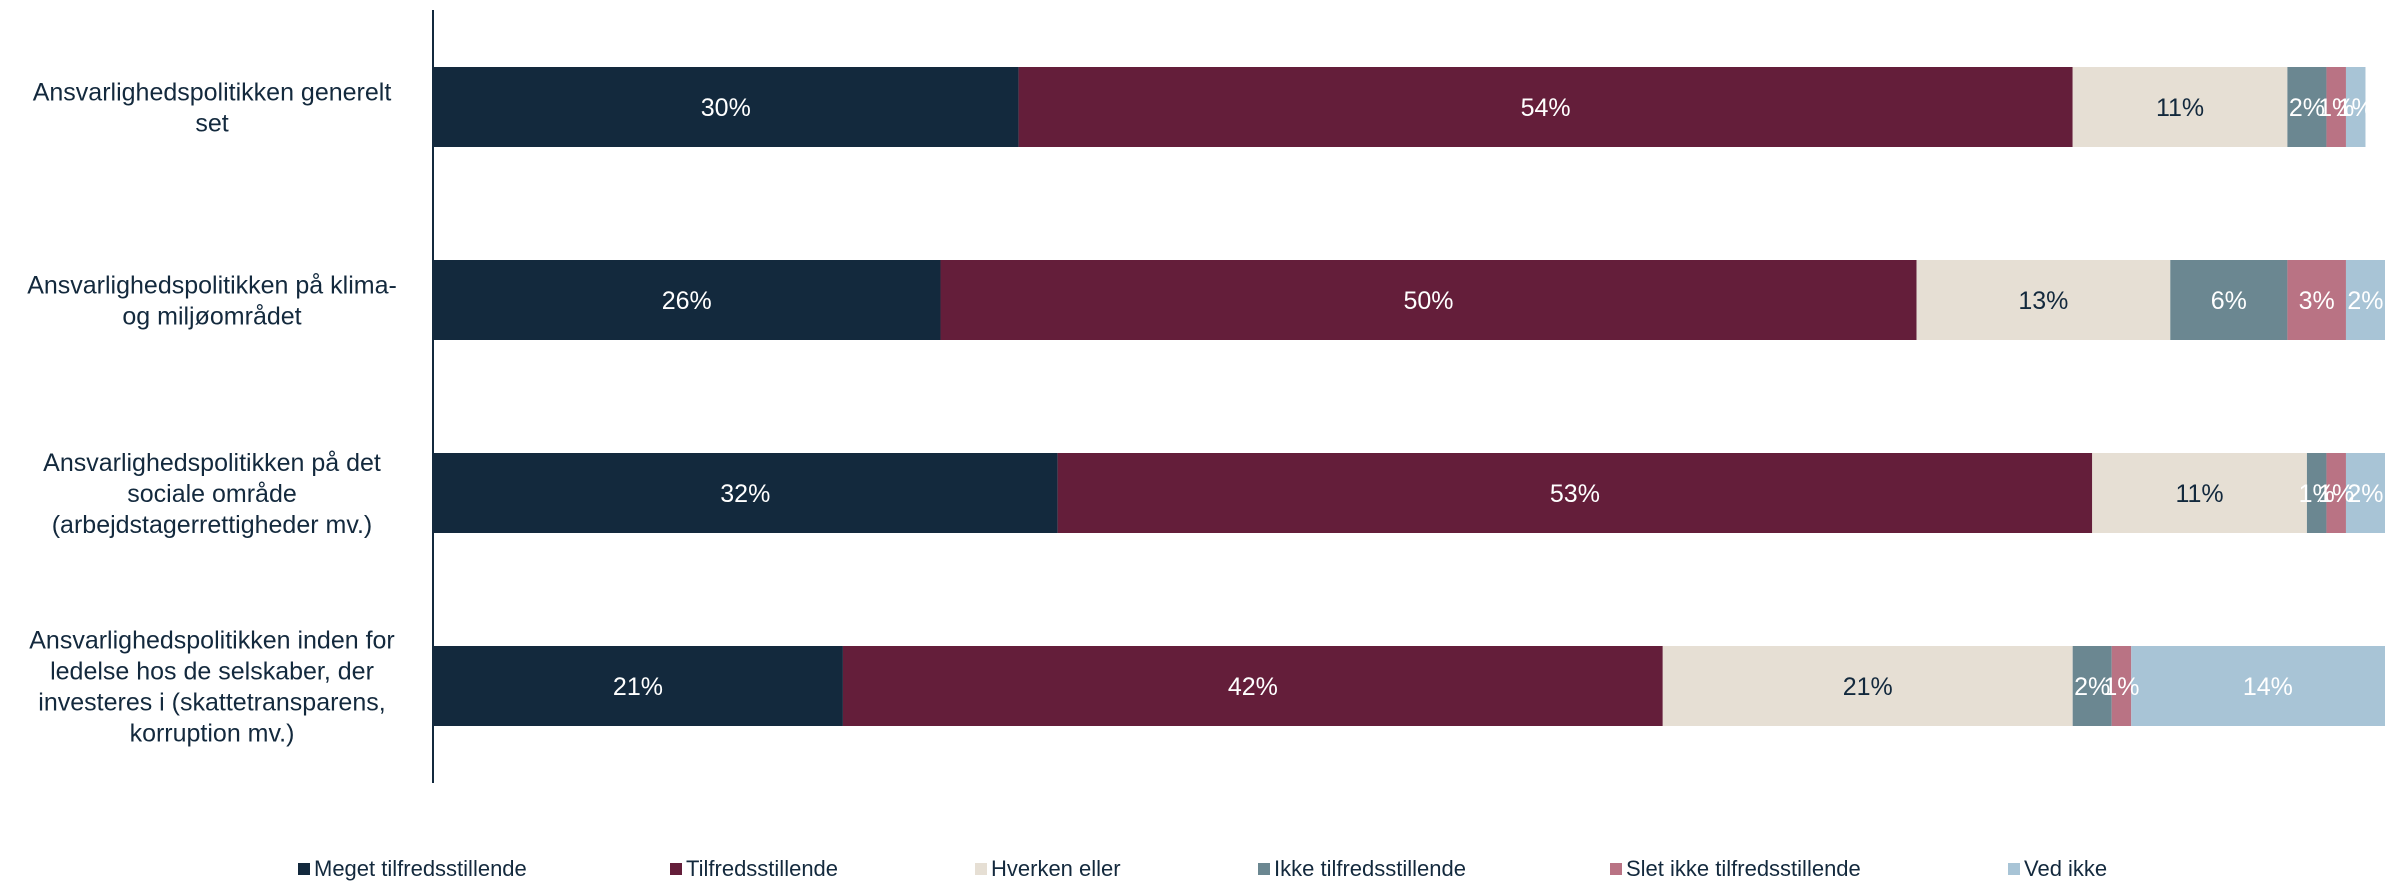 The image size is (2385, 893). I want to click on category-label-line: korruption mv.), so click(212, 734).